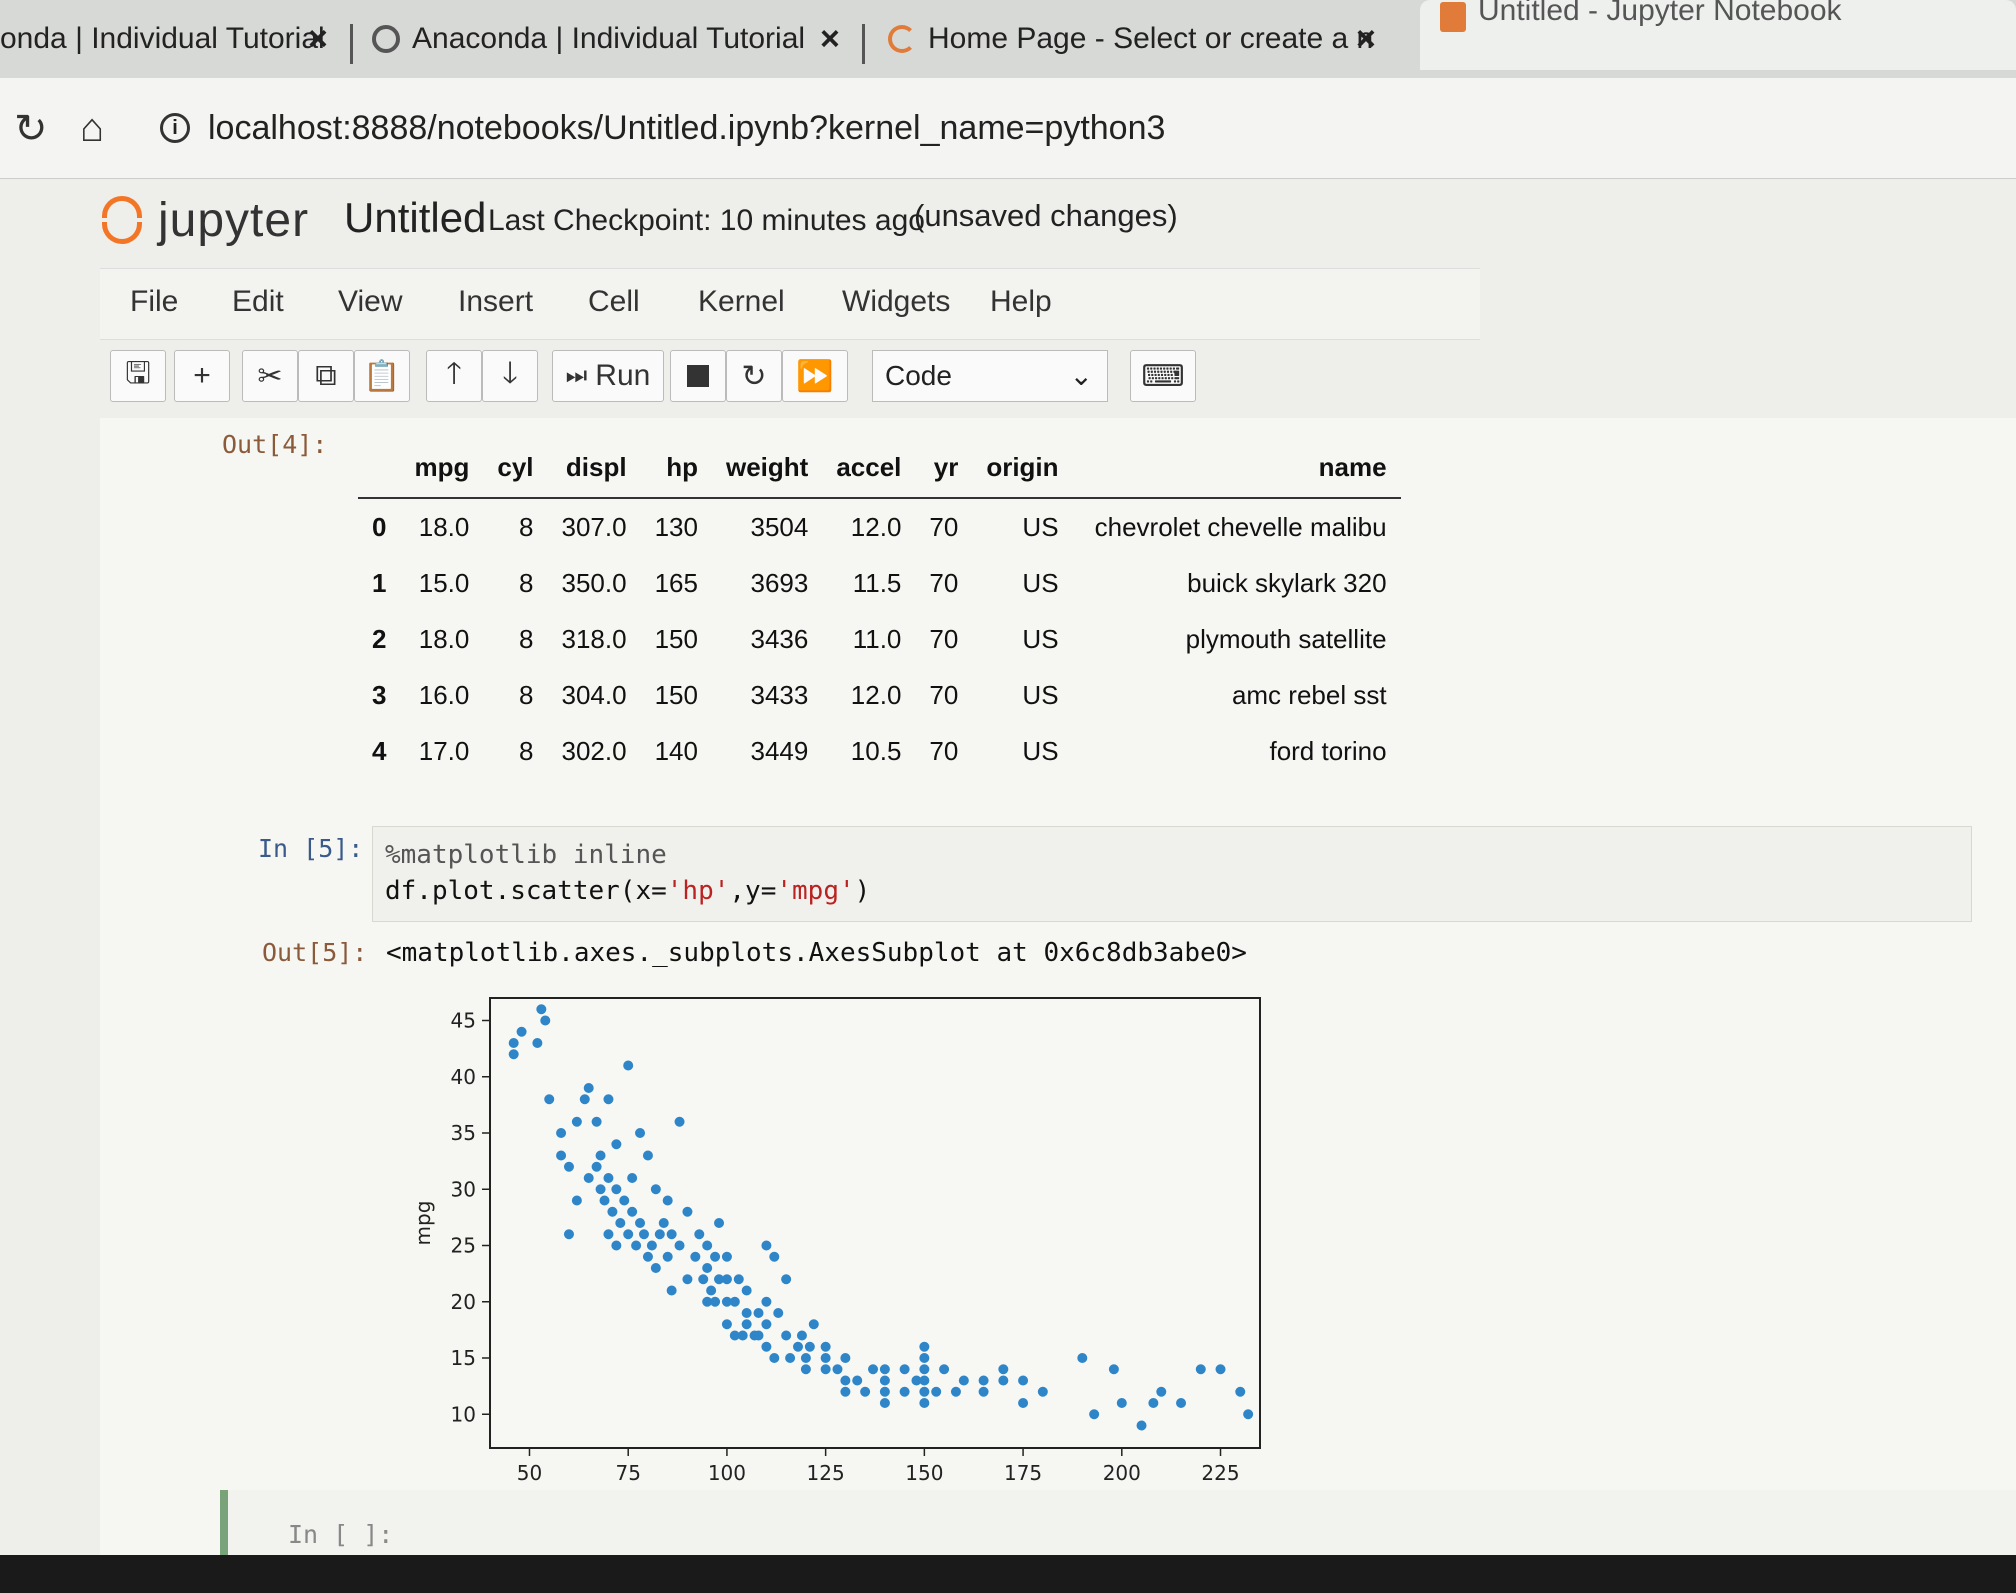 The height and width of the screenshot is (1593, 2016). I want to click on interrupt-button, so click(698, 376).